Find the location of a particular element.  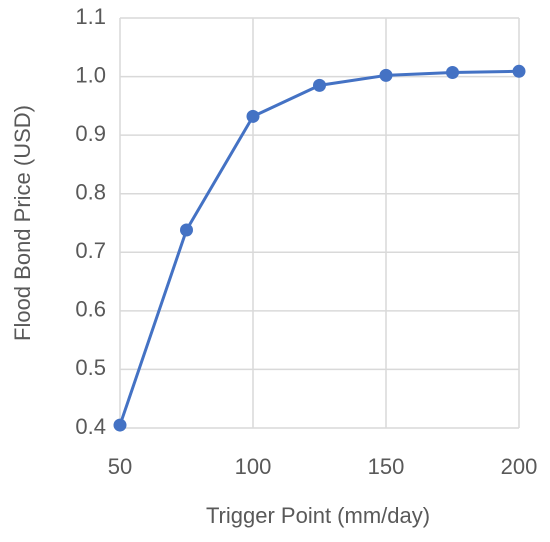

x-axis-title: Trigger Point (mm/day) is located at coordinates (318, 515).